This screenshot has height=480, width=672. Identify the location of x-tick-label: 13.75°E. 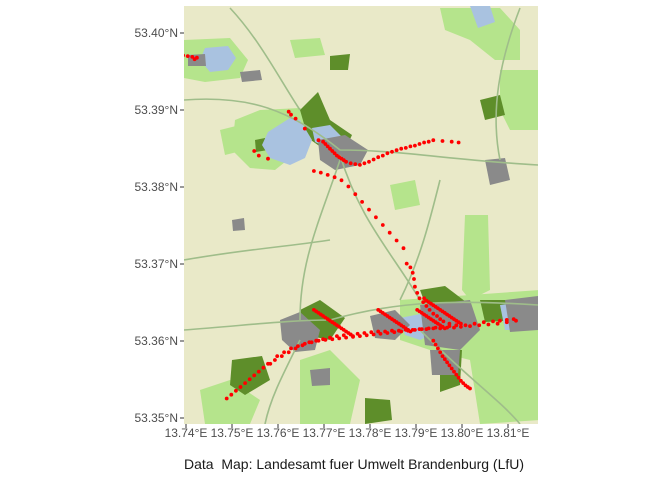
(232, 433).